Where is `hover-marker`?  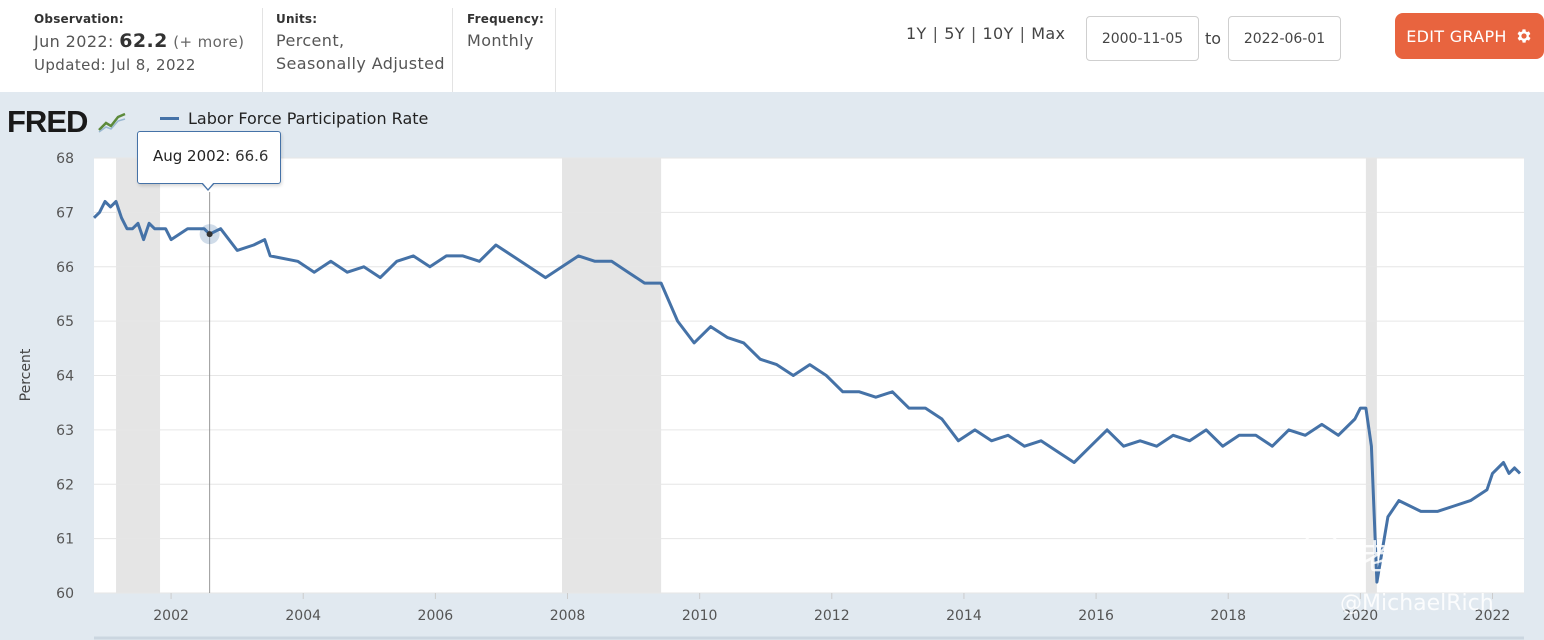
hover-marker is located at coordinates (209, 234).